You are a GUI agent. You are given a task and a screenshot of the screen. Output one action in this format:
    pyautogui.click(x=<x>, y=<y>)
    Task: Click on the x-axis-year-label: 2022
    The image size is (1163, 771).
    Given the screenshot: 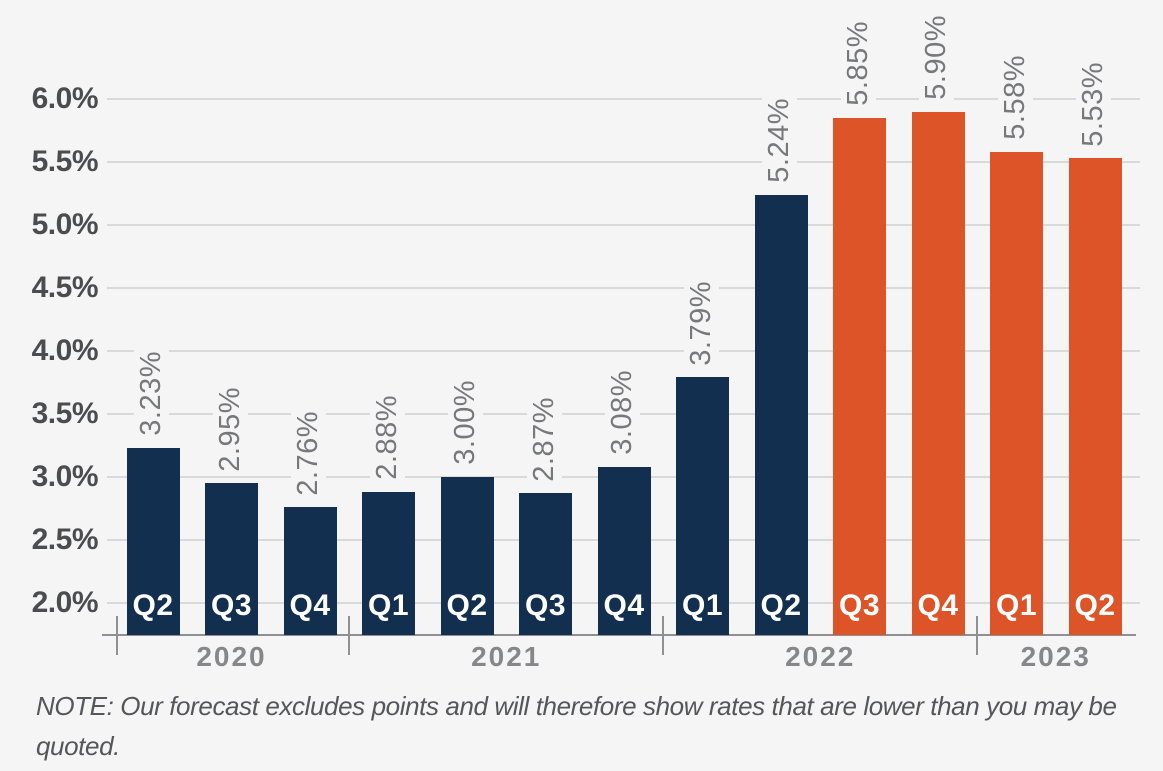 What is the action you would take?
    pyautogui.click(x=820, y=656)
    